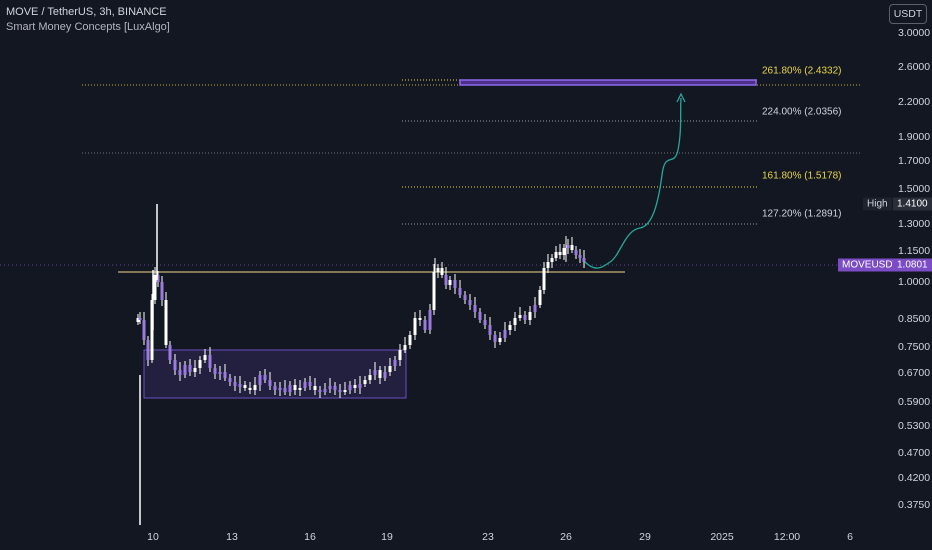 Image resolution: width=932 pixels, height=550 pixels. I want to click on symbol-price-tag-label: MOVEUSDT, so click(870, 265).